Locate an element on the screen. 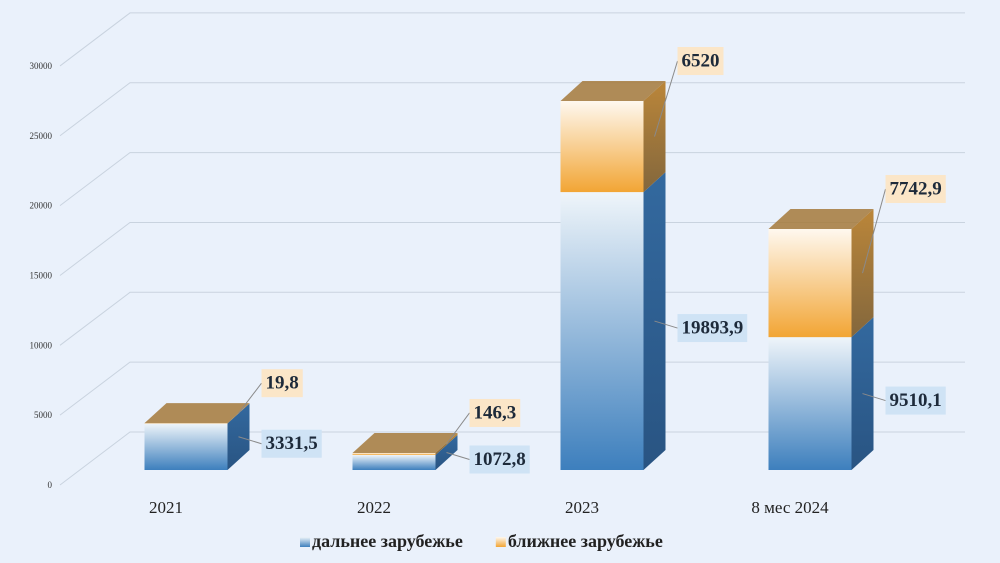 The width and height of the screenshot is (1000, 563). y-tick-label: 10000 is located at coordinates (41, 345).